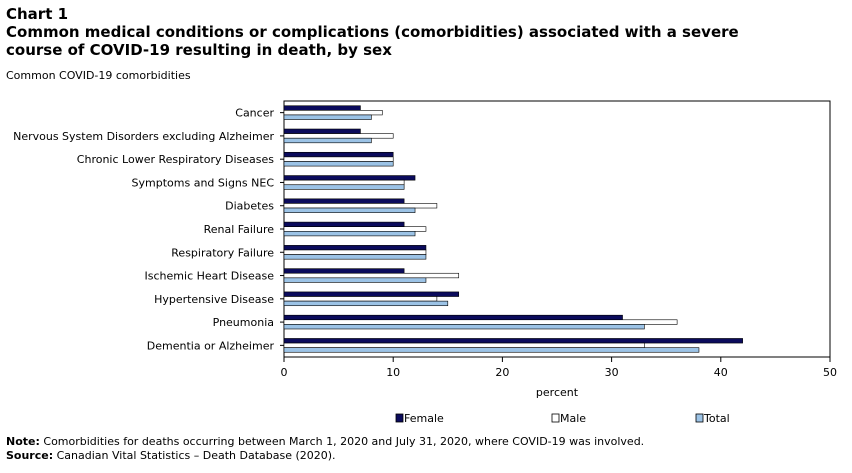 The width and height of the screenshot is (852, 473). Describe the element at coordinates (214, 299) in the screenshot. I see `y-tick-label: Hypertensive Disease` at that location.